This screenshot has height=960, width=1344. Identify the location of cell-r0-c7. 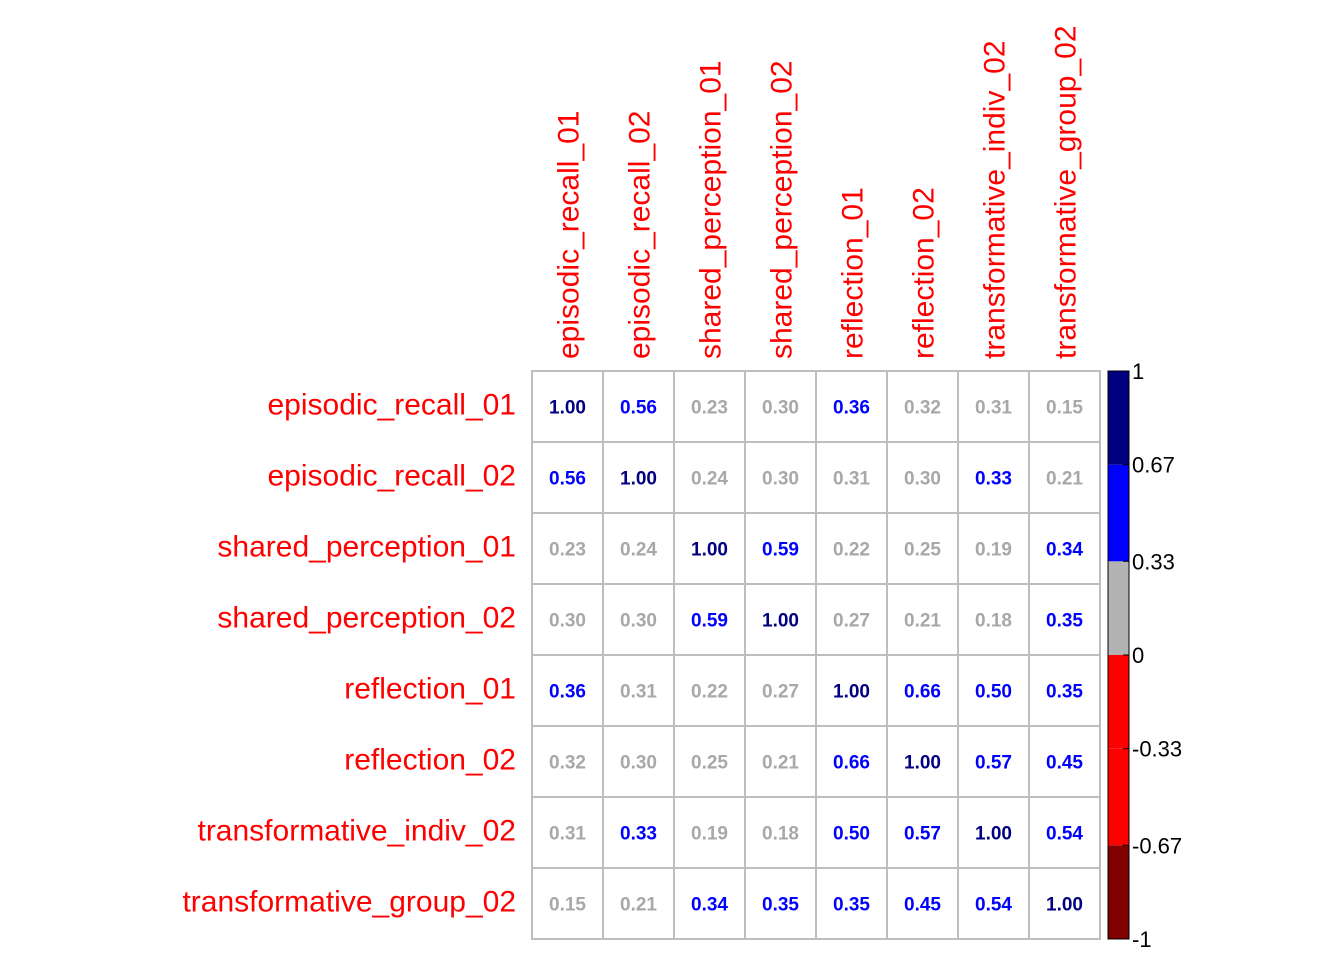
(1064, 406).